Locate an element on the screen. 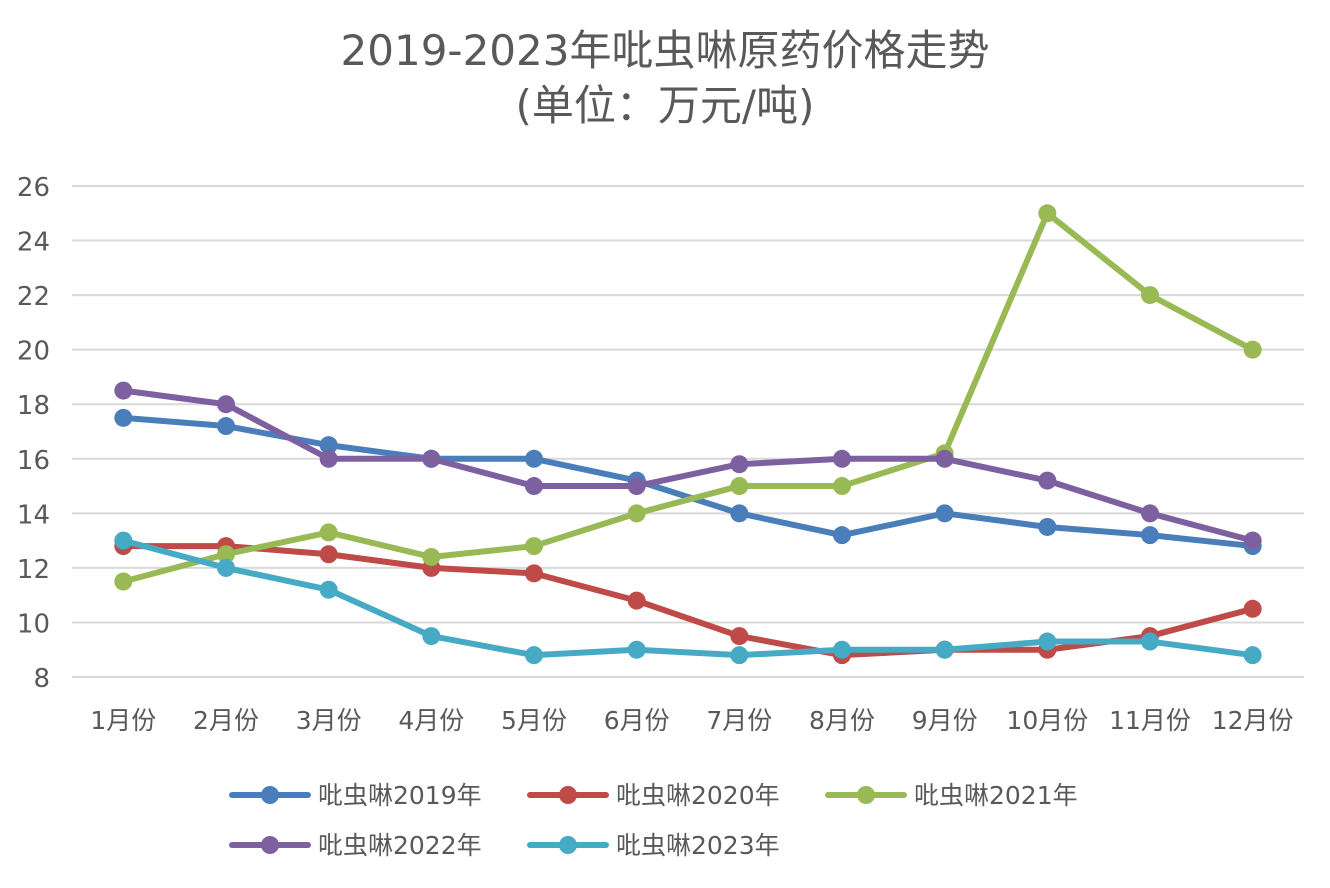  x-tick-label: 9月份 is located at coordinates (945, 720).